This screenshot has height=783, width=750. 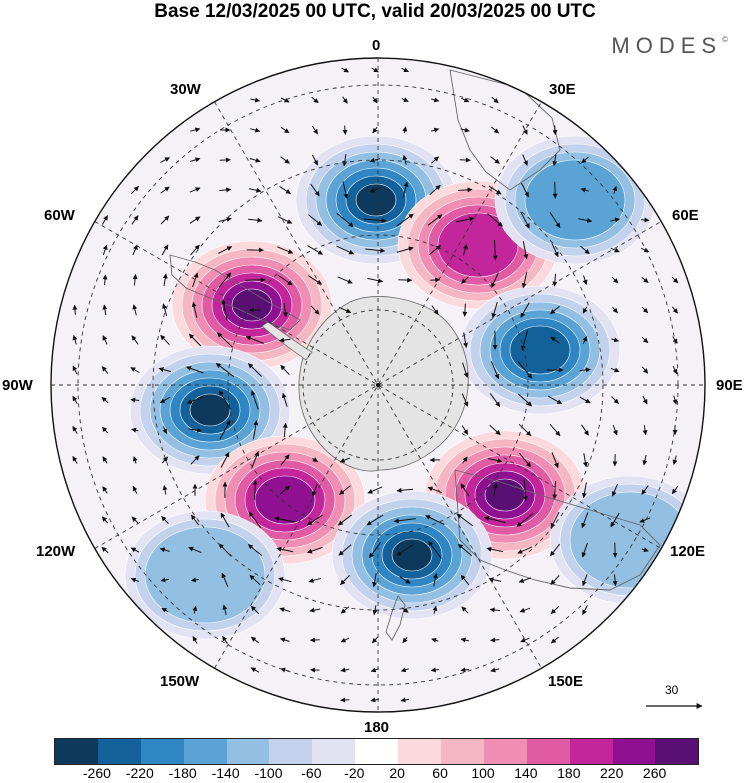 What do you see at coordinates (139, 773) in the screenshot?
I see `colorbar-tick-label: -220` at bounding box center [139, 773].